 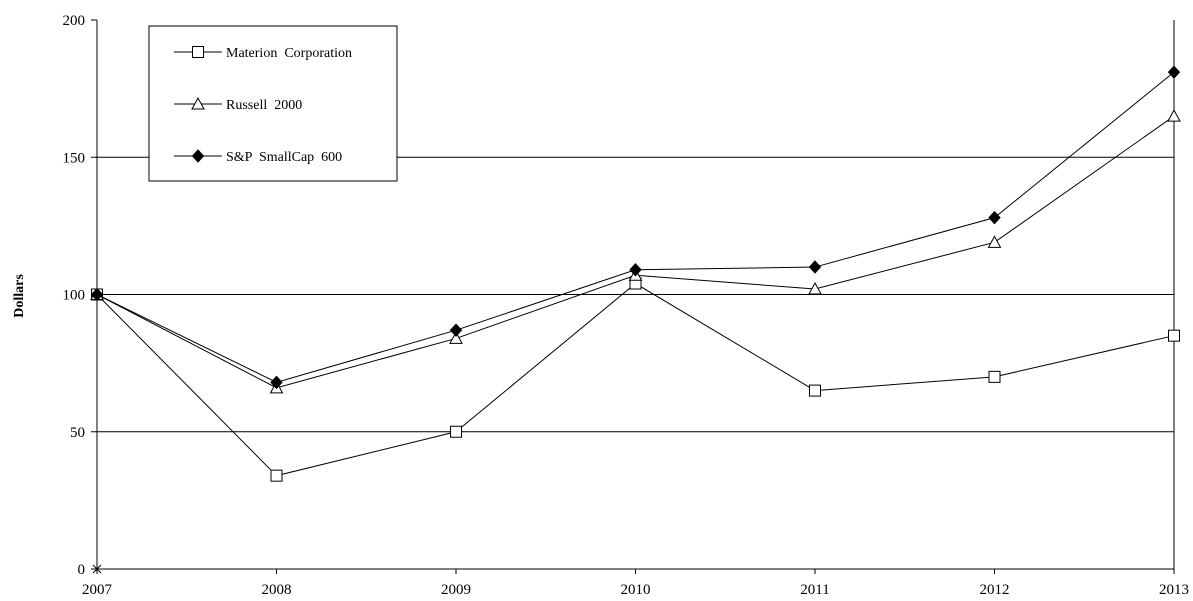 I want to click on y-tick-labels: 0 50 100 150 200, so click(x=74, y=295).